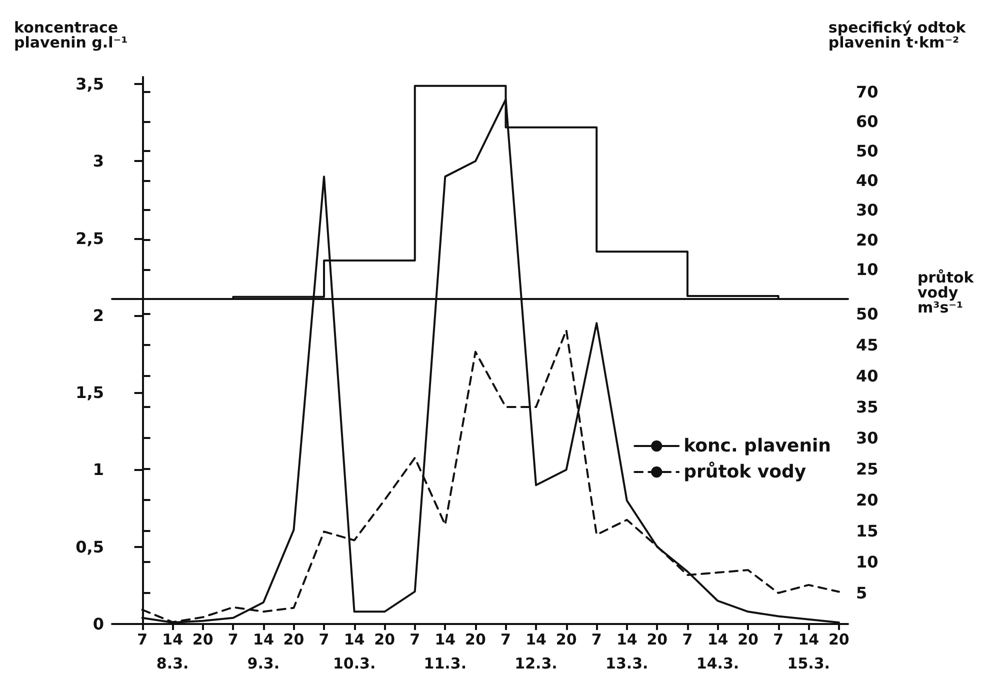 Image resolution: width=981 pixels, height=698 pixels. Describe the element at coordinates (867, 92) in the screenshot. I see `y3-tick-label: 70` at that location.